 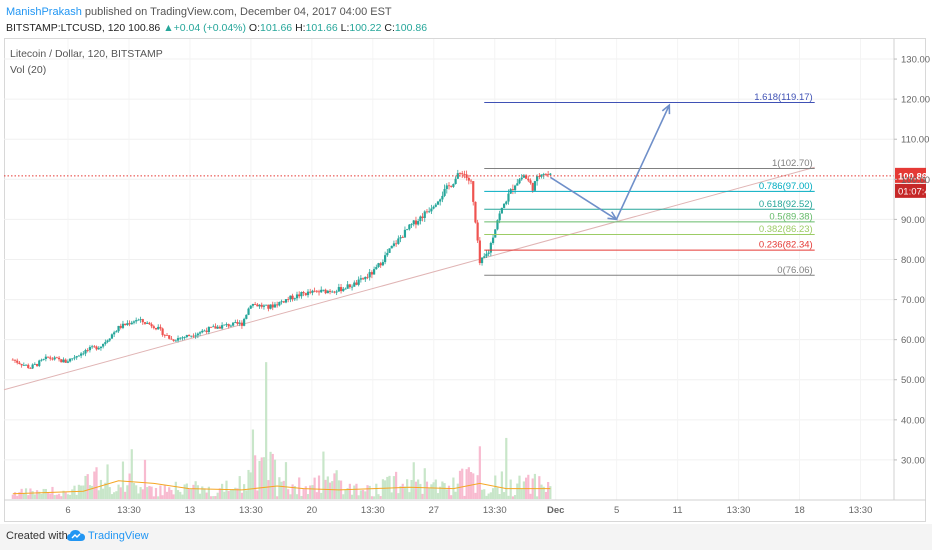 I want to click on symbol-label: BITSTAMP:LTCUSD, 120, so click(x=66, y=28).